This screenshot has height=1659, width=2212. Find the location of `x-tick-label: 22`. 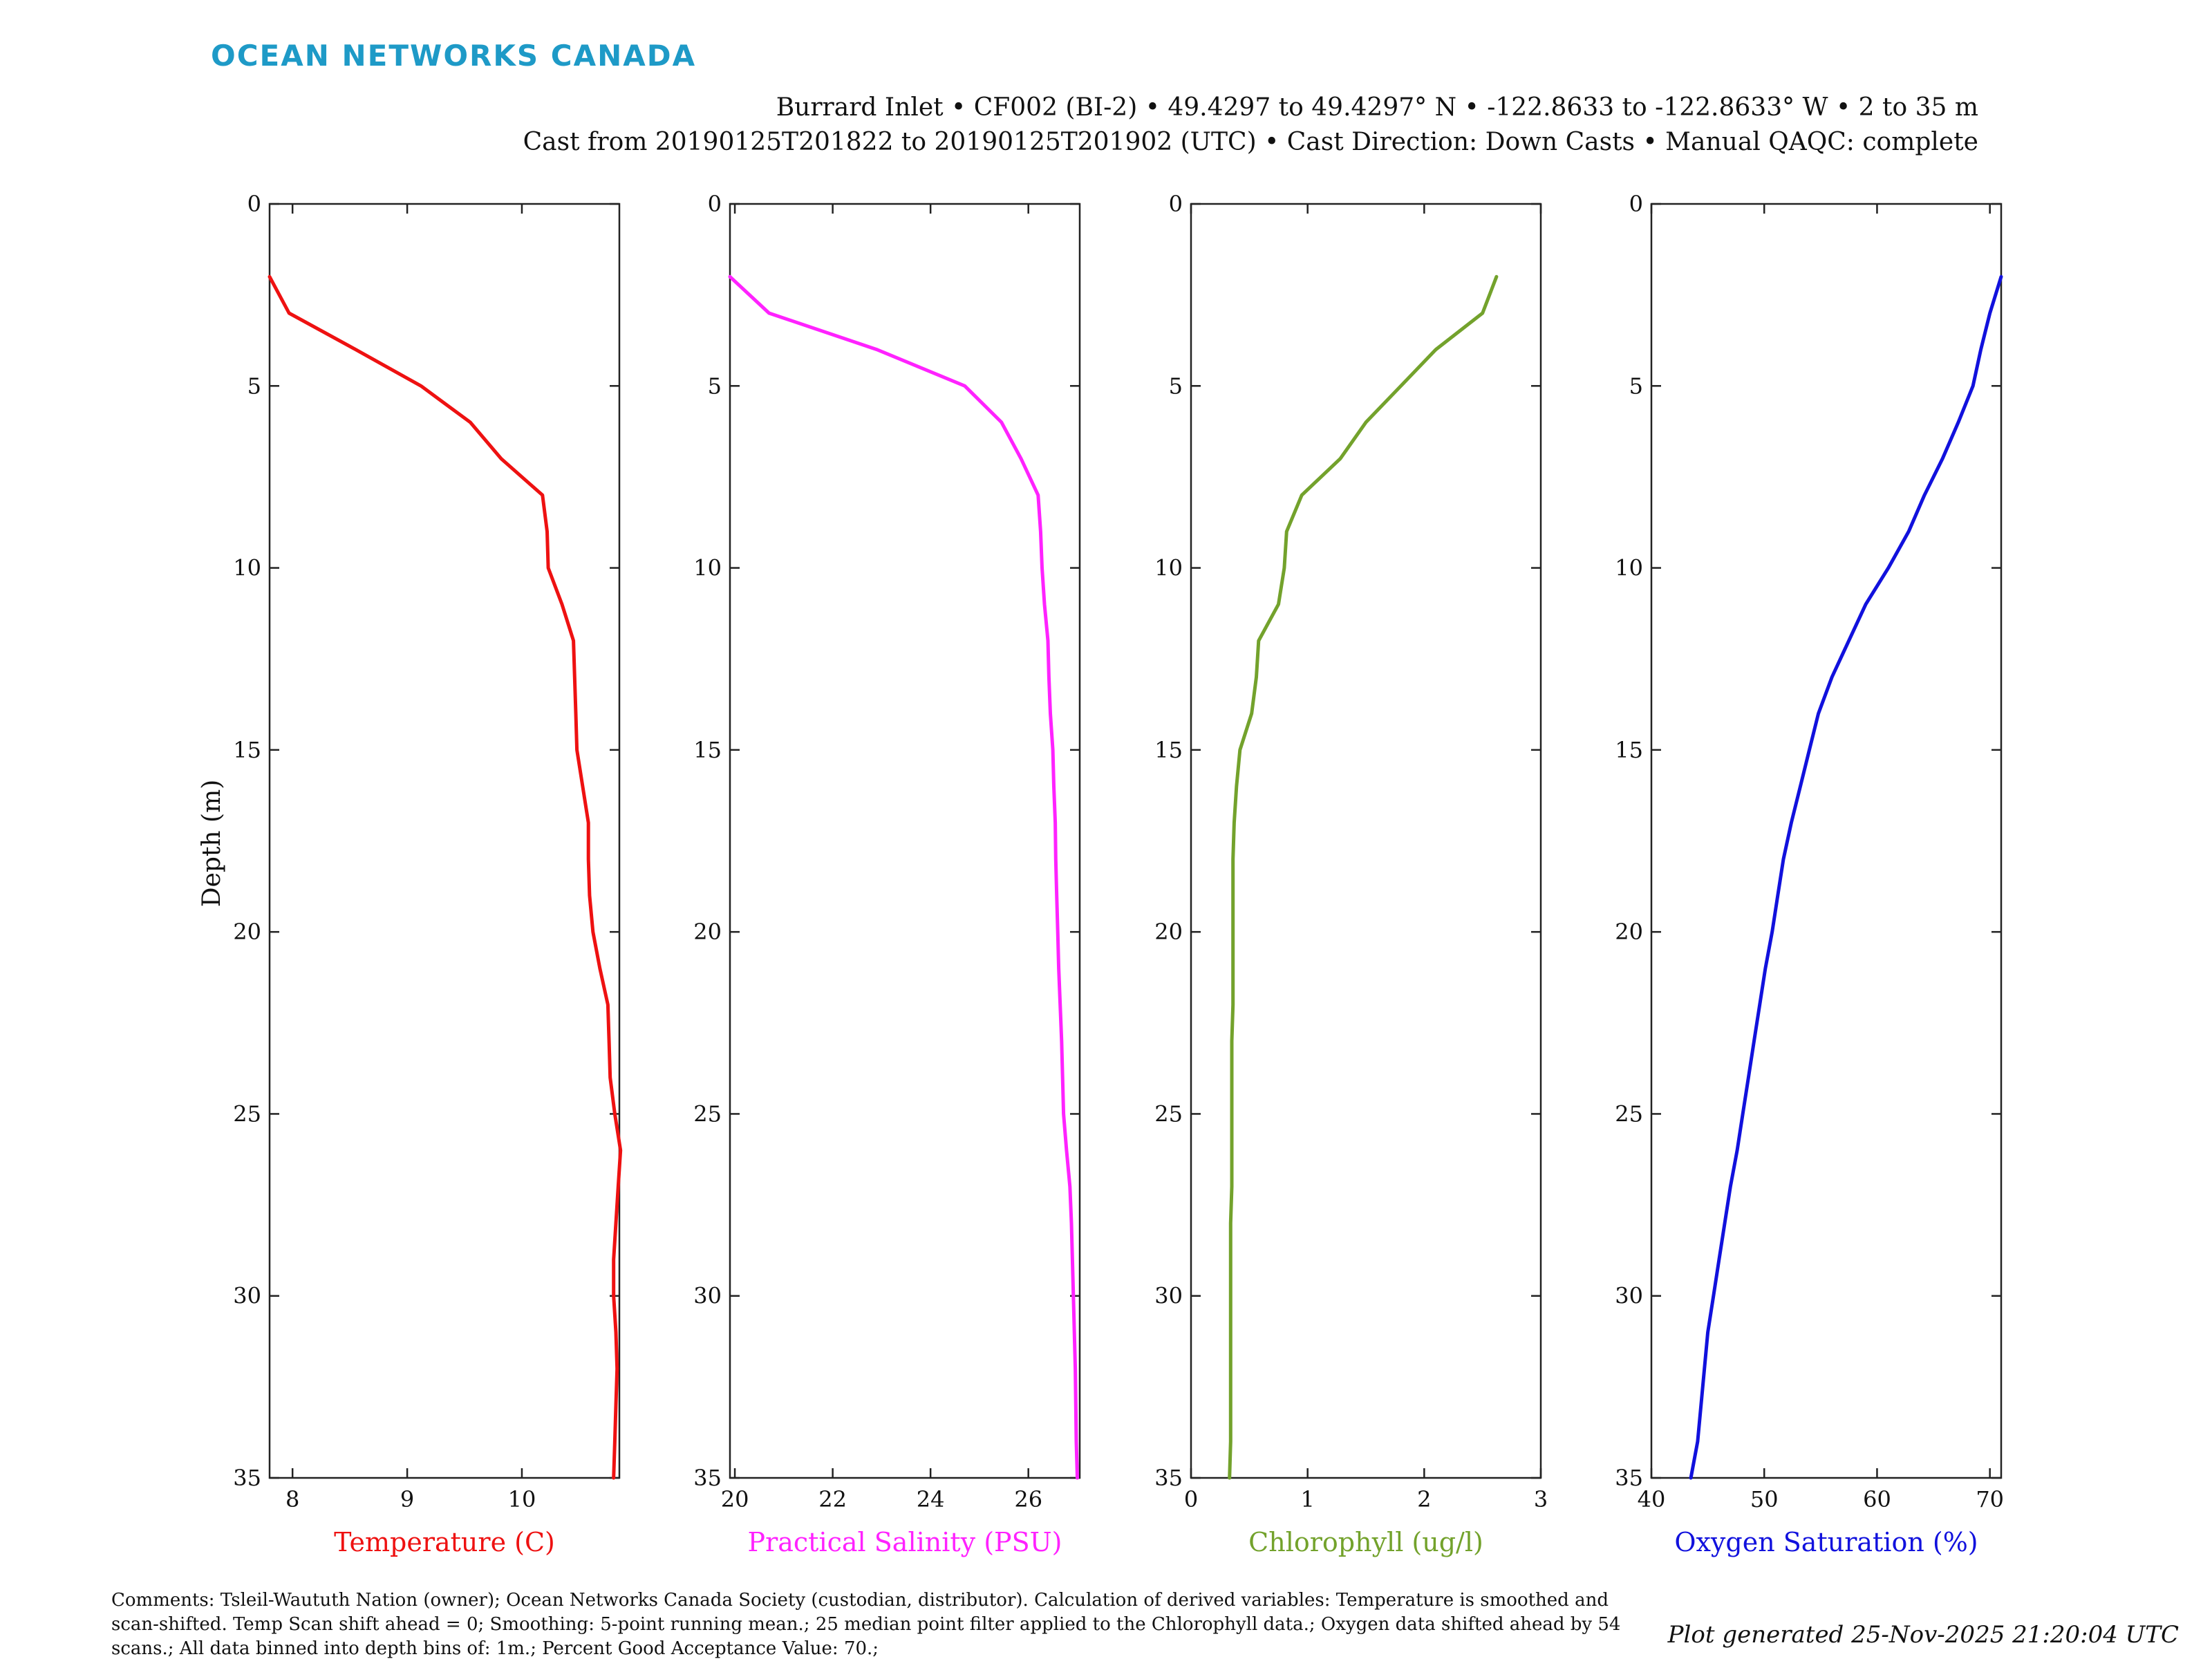

x-tick-label: 22 is located at coordinates (833, 1499).